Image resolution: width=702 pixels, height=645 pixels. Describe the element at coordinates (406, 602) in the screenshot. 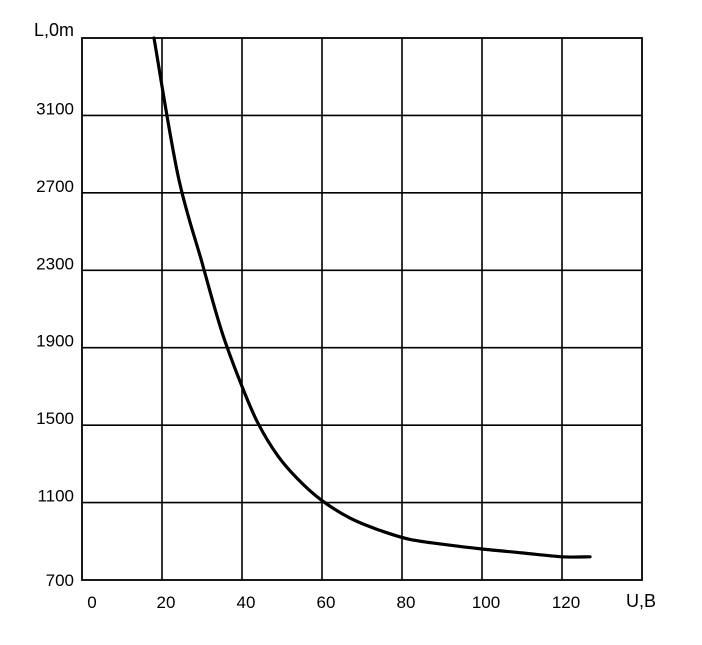

I see `x-tick-label-80: 80` at that location.